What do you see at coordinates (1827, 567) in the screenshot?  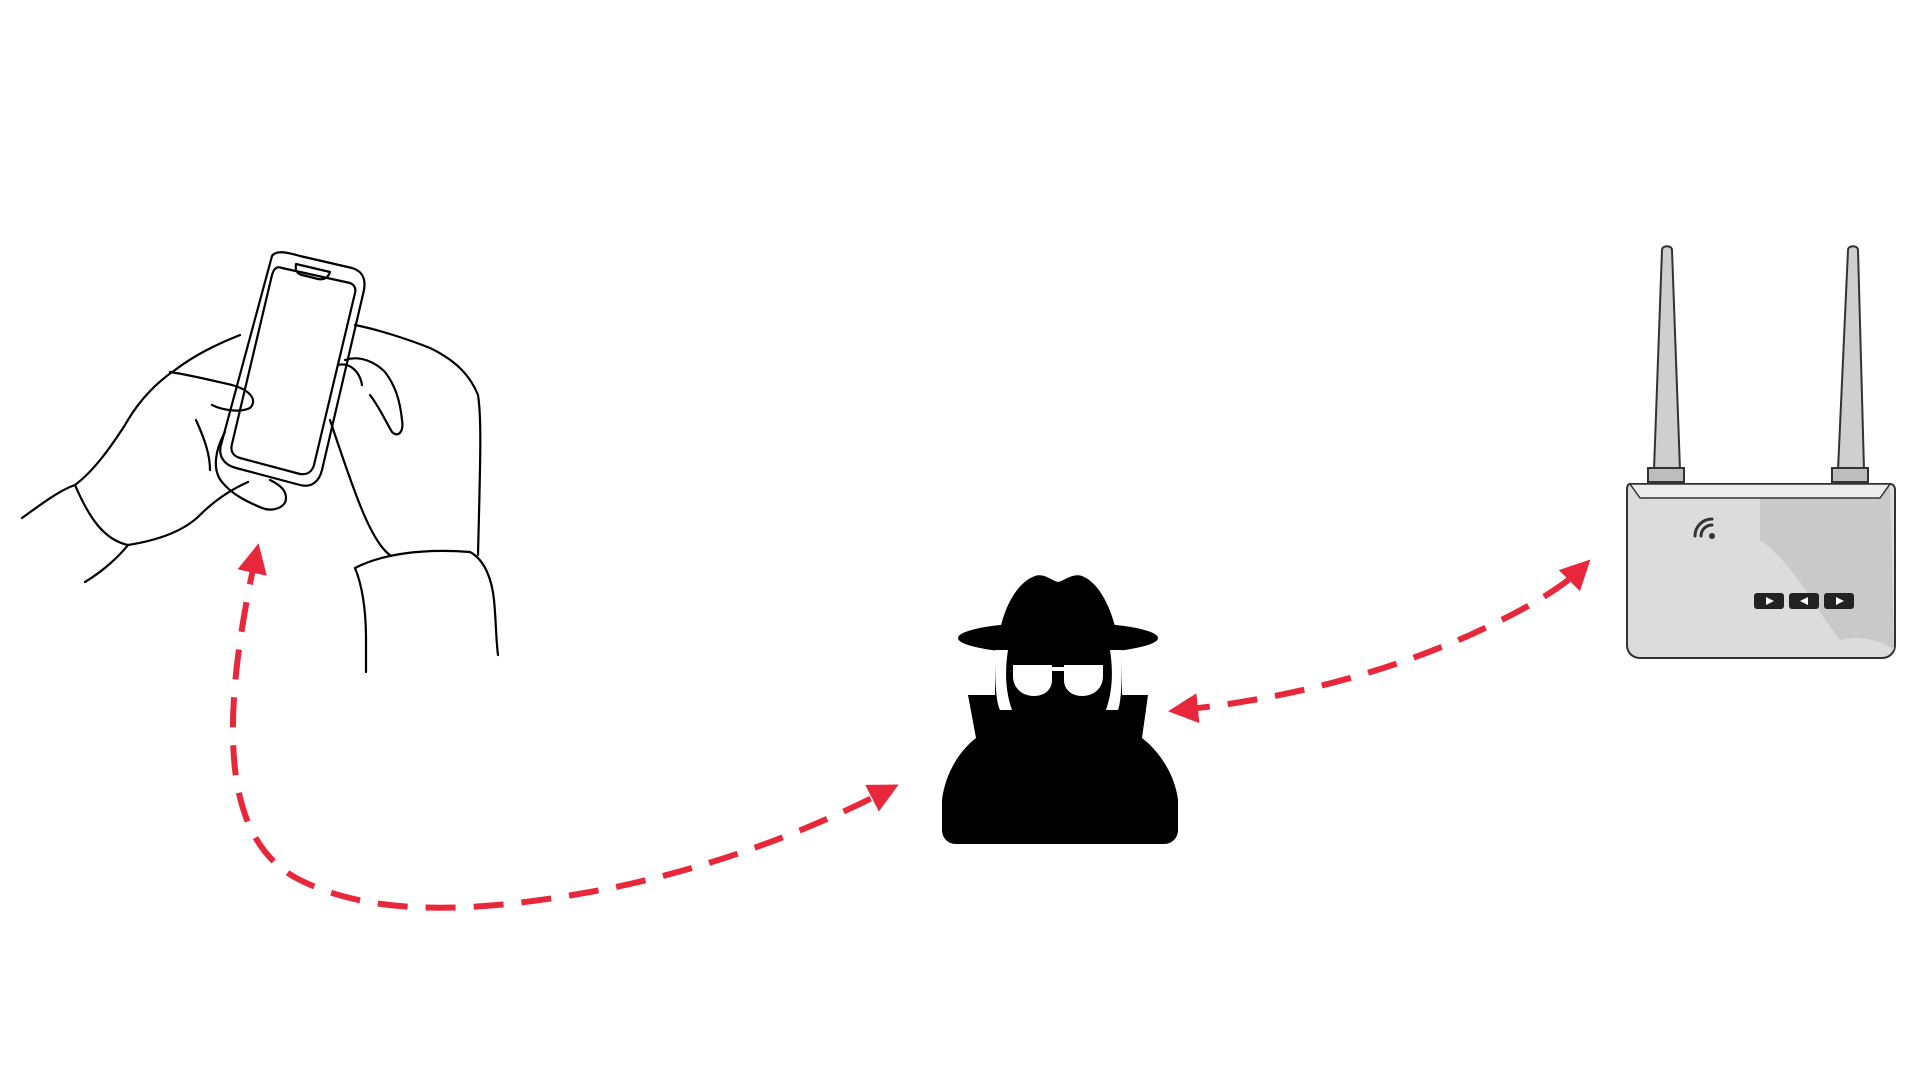 I see `router-shade` at bounding box center [1827, 567].